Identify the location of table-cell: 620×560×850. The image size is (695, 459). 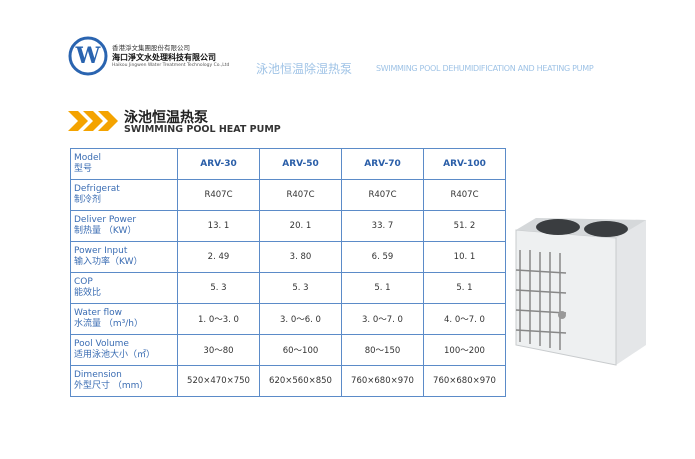
(300, 381).